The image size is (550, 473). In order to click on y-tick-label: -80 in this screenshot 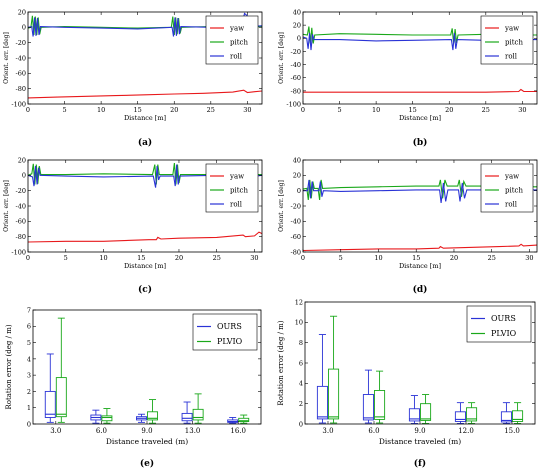, I will do `click(296, 252)`.